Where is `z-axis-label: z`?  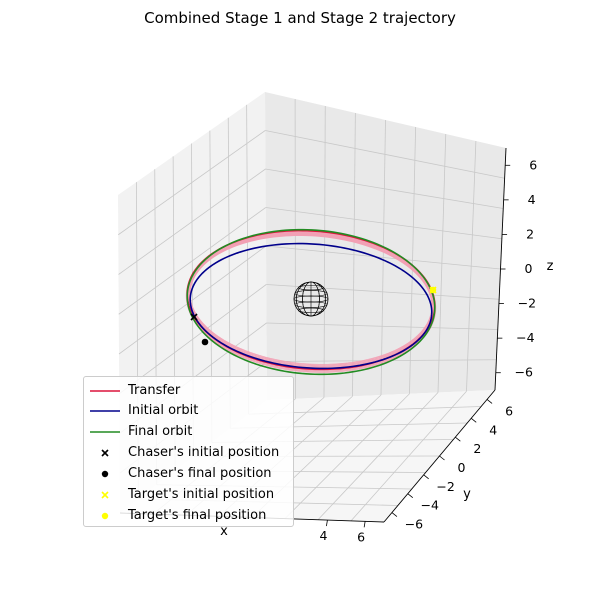 z-axis-label: z is located at coordinates (550, 266).